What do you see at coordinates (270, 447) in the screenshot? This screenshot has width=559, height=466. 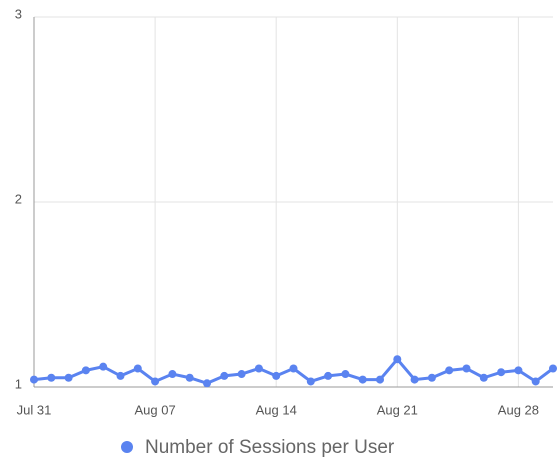 I see `legend-label: Number of Sessions per User` at bounding box center [270, 447].